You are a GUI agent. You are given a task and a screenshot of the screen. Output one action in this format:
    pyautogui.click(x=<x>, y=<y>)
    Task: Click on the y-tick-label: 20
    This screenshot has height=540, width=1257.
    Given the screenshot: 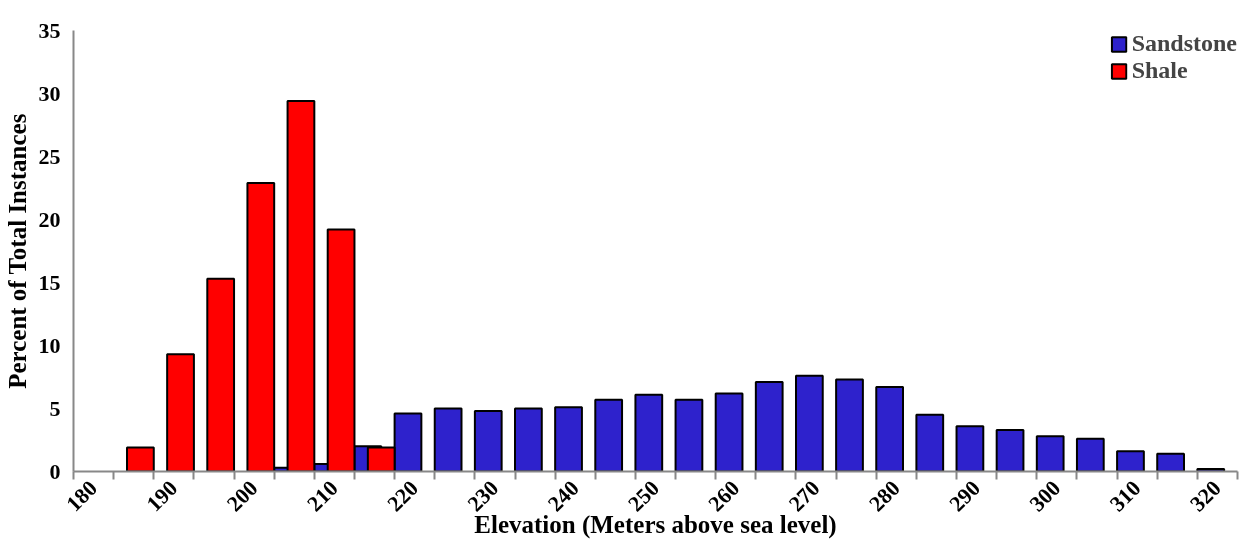 What is the action you would take?
    pyautogui.click(x=49, y=219)
    